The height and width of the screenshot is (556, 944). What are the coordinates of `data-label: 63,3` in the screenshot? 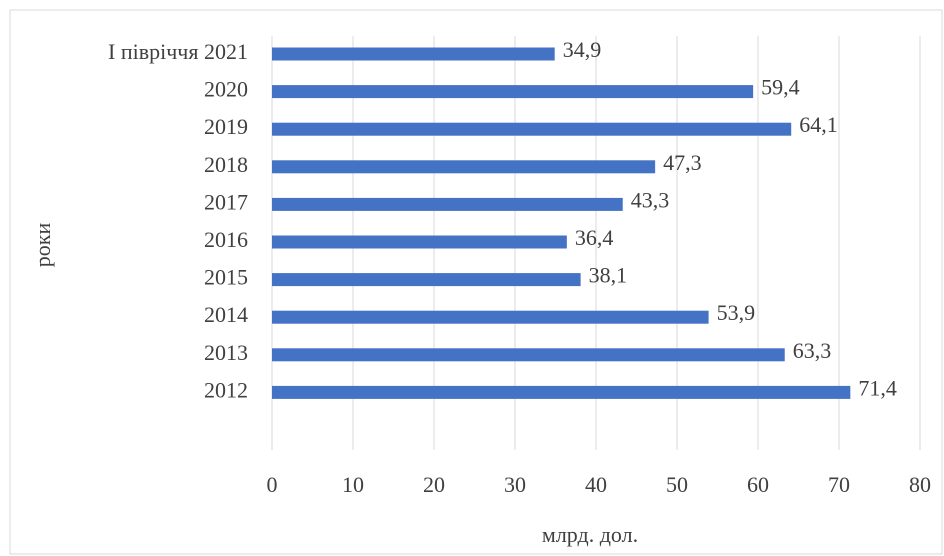 It's located at (812, 350).